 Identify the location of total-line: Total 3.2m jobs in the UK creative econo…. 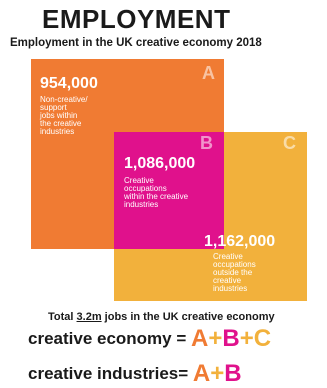
(161, 317).